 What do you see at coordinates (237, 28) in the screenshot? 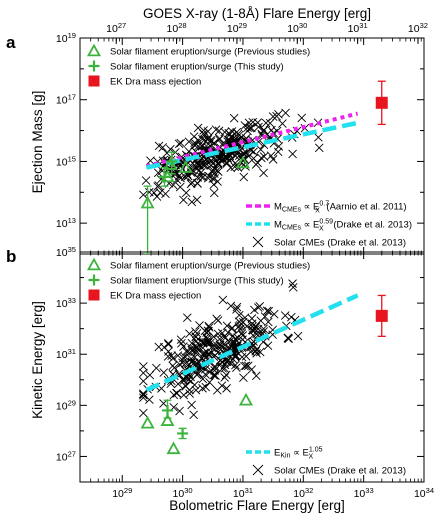
I see `top-axis-tick-label: 1029` at bounding box center [237, 28].